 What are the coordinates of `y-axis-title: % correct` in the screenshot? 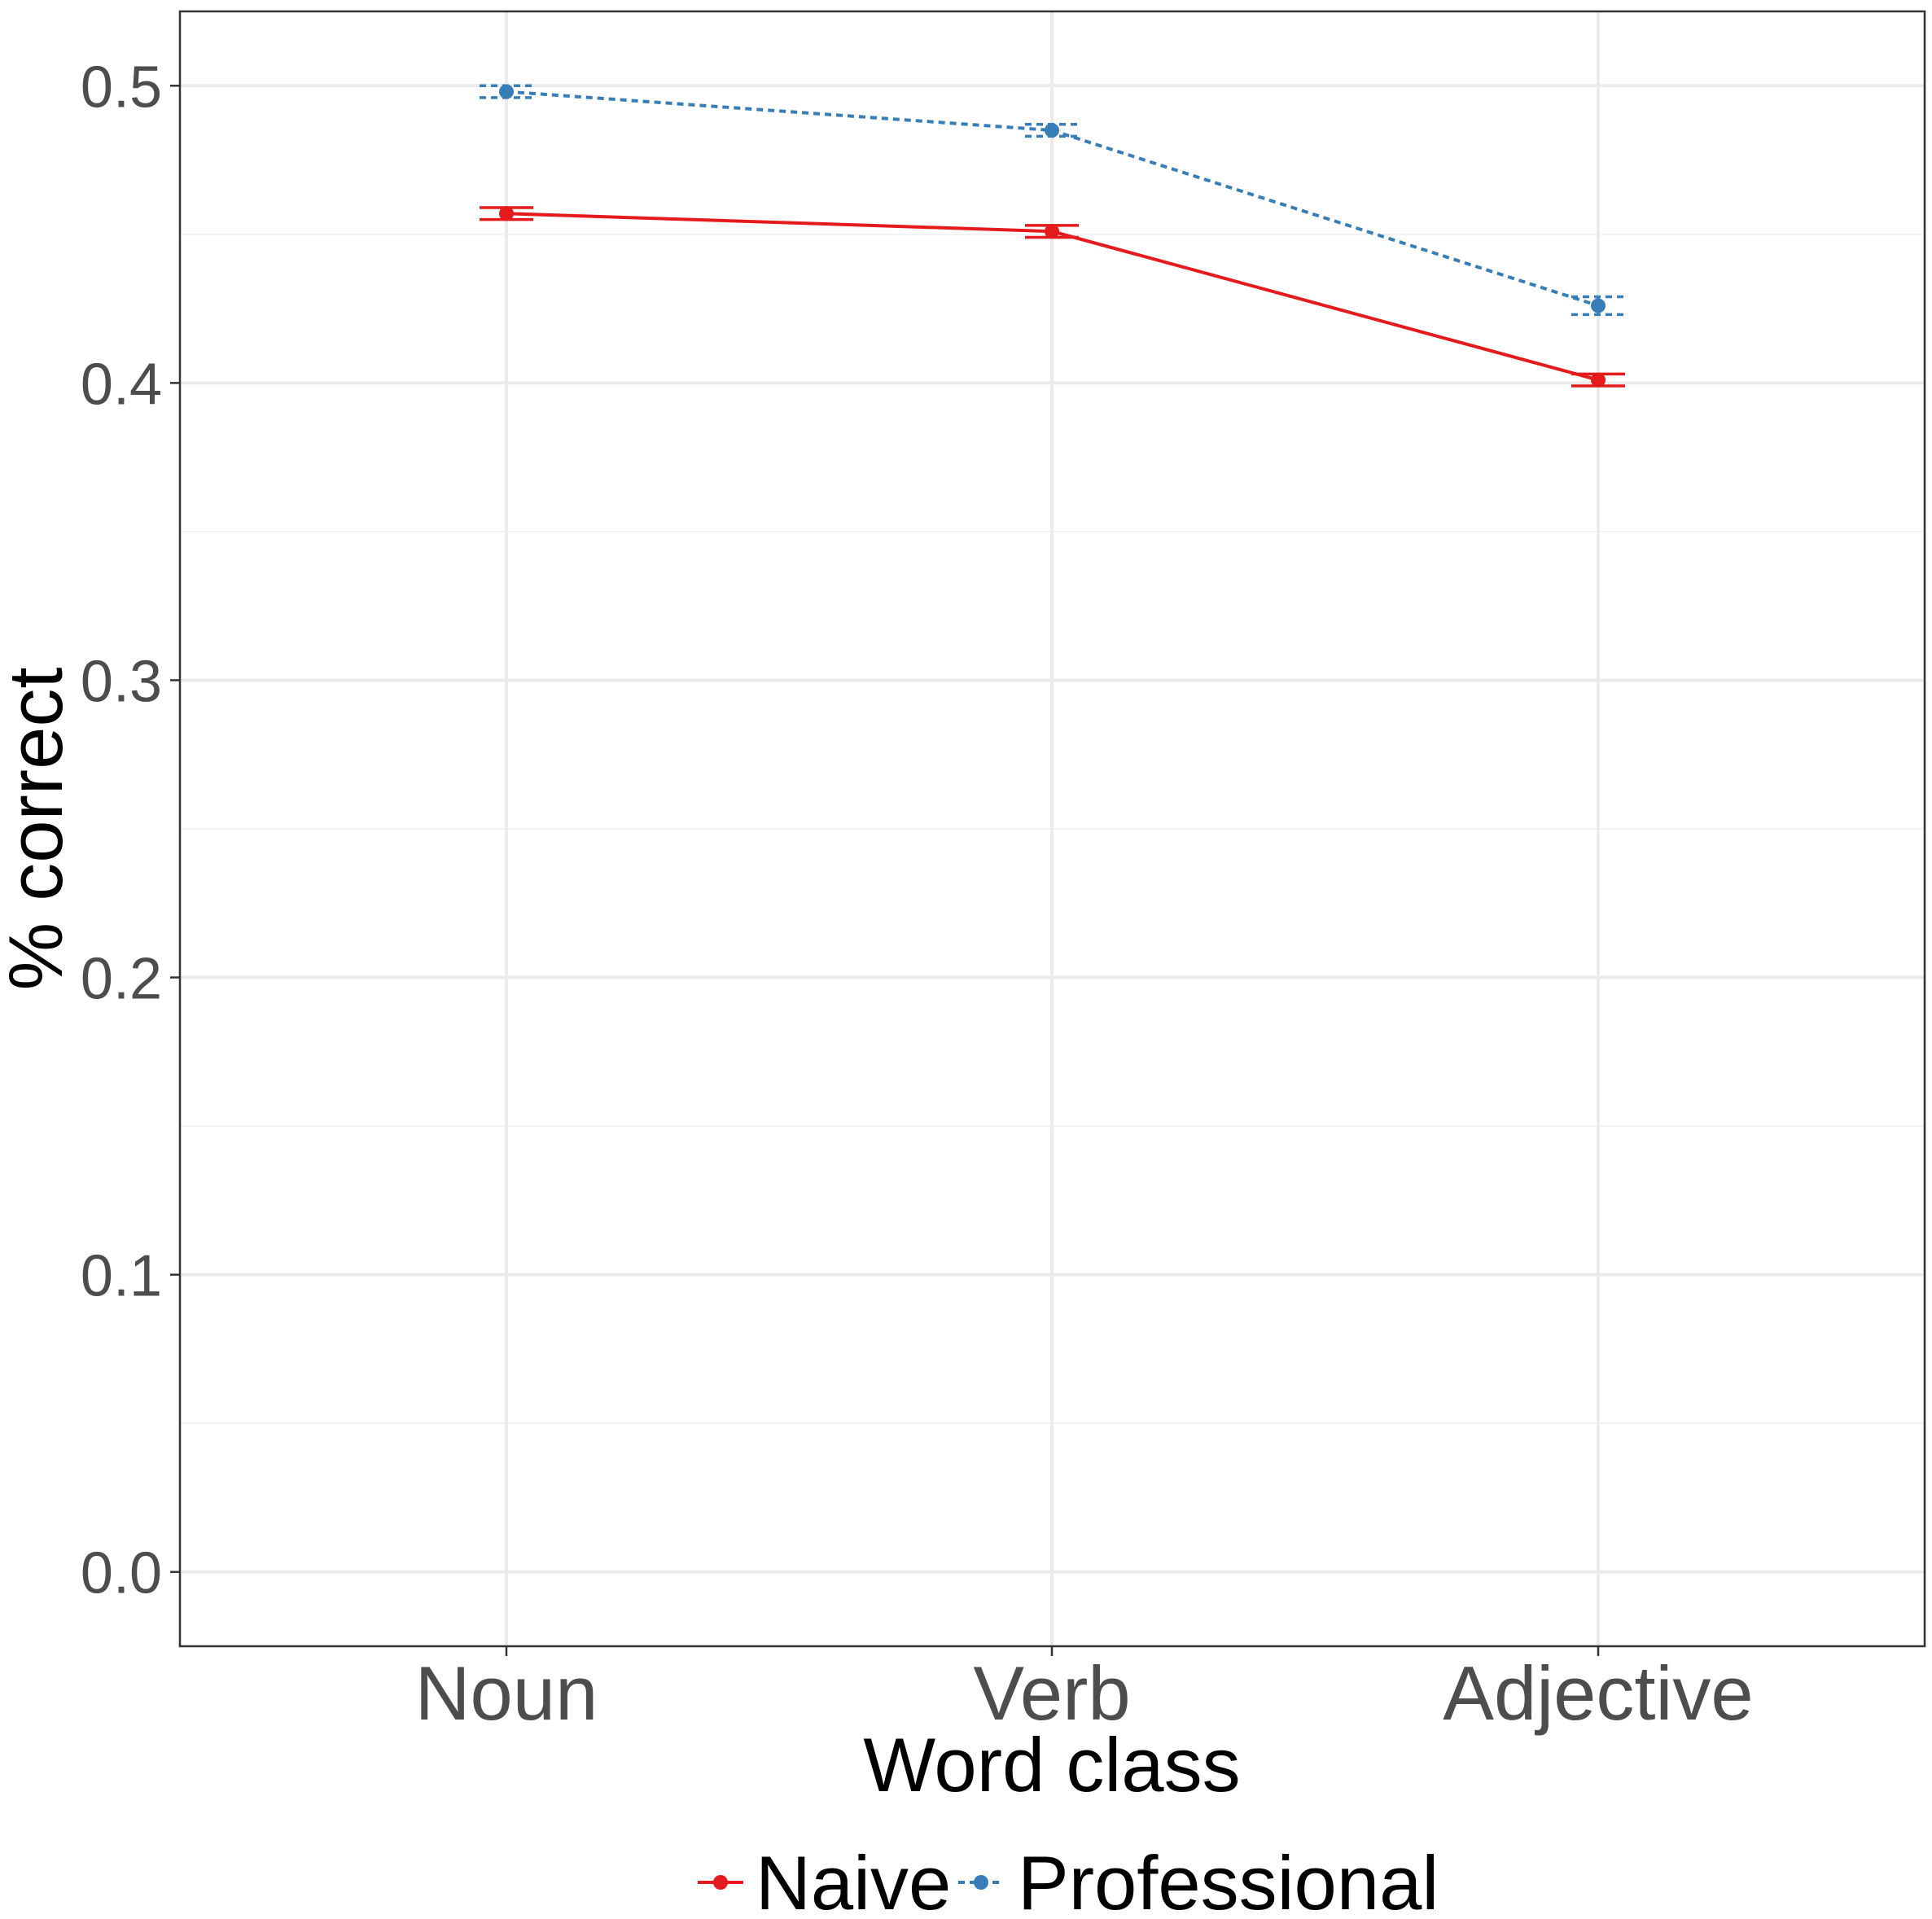 It's located at (39, 830).